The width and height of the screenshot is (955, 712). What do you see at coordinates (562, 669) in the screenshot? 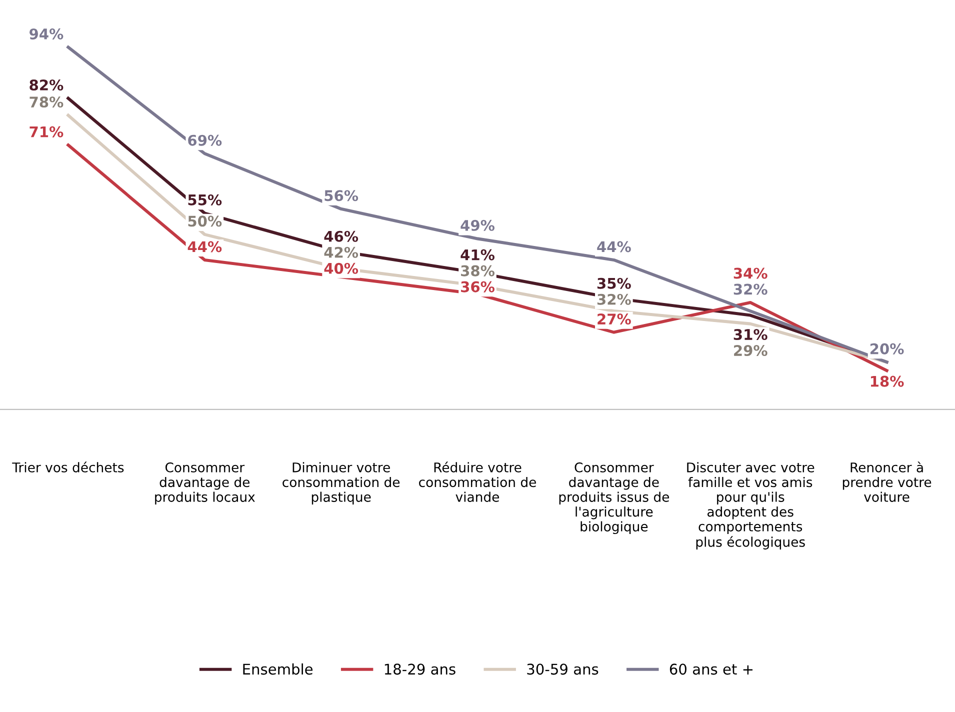
I see `legend-label: 30-59 ans` at bounding box center [562, 669].